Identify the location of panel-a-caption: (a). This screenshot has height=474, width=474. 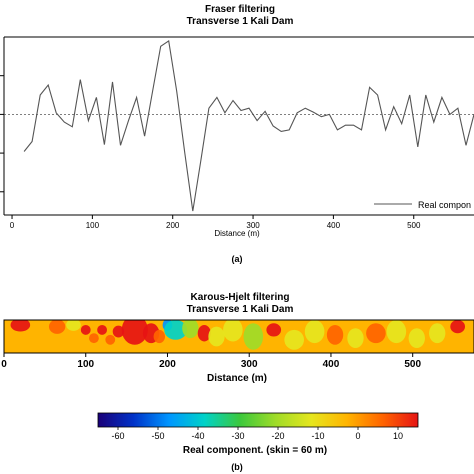
(237, 259).